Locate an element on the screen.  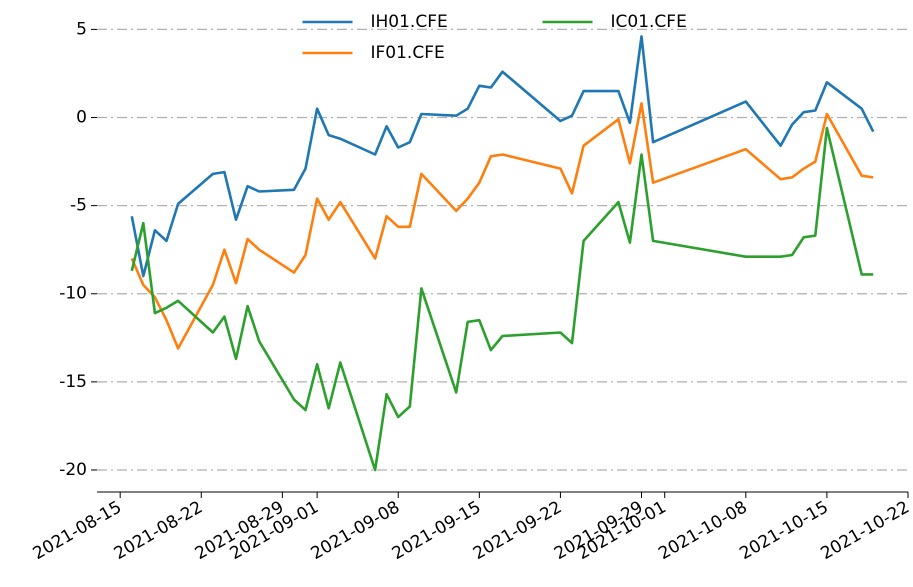
y-tick-label: -15 is located at coordinates (73, 382).